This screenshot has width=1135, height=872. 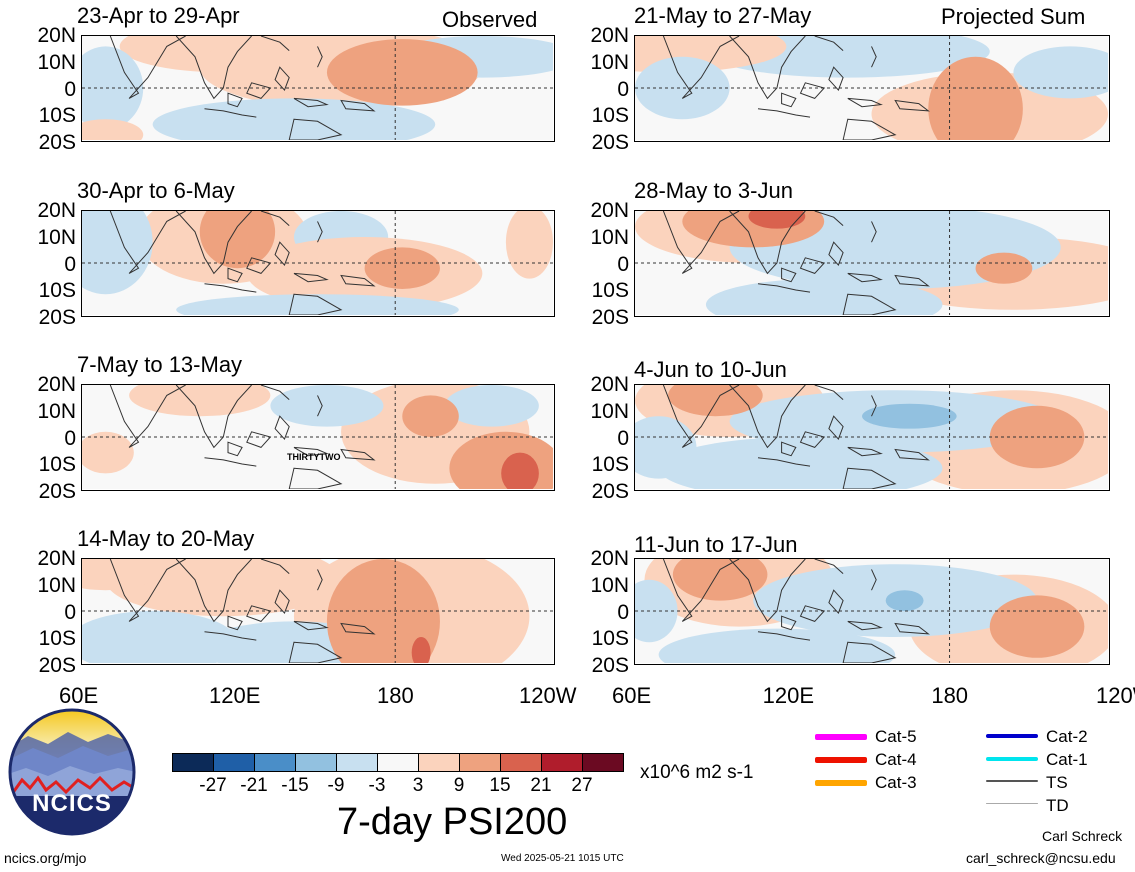 What do you see at coordinates (697, 772) in the screenshot?
I see `colorbar-units: x10^6 m2 s-1` at bounding box center [697, 772].